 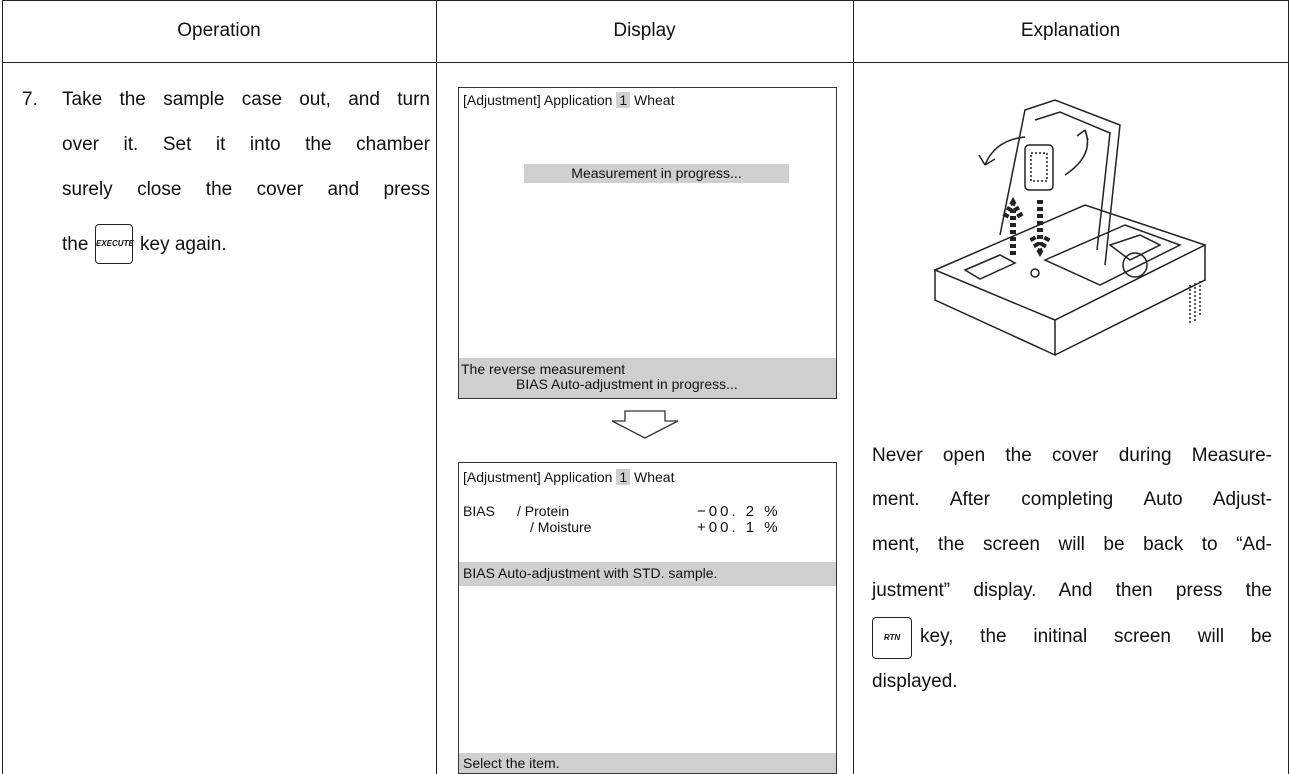 I want to click on rtn-key: RTN, so click(x=892, y=638).